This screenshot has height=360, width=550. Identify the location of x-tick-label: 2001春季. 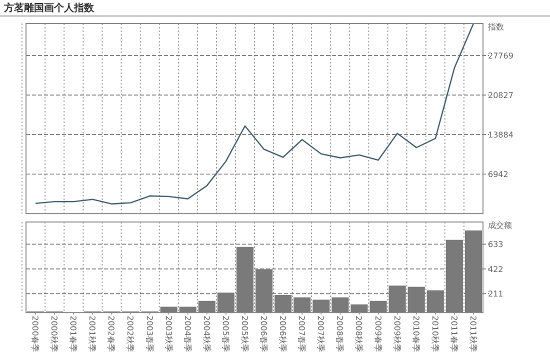
(73, 334).